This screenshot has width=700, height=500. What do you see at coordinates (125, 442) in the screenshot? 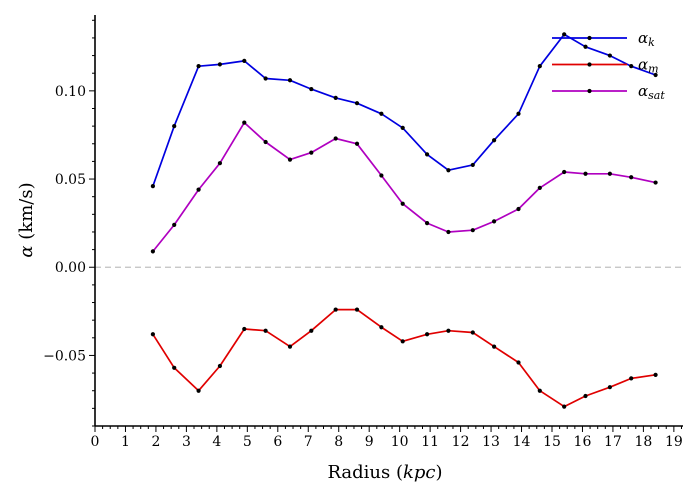
I see `x-tick-label: 1` at bounding box center [125, 442].